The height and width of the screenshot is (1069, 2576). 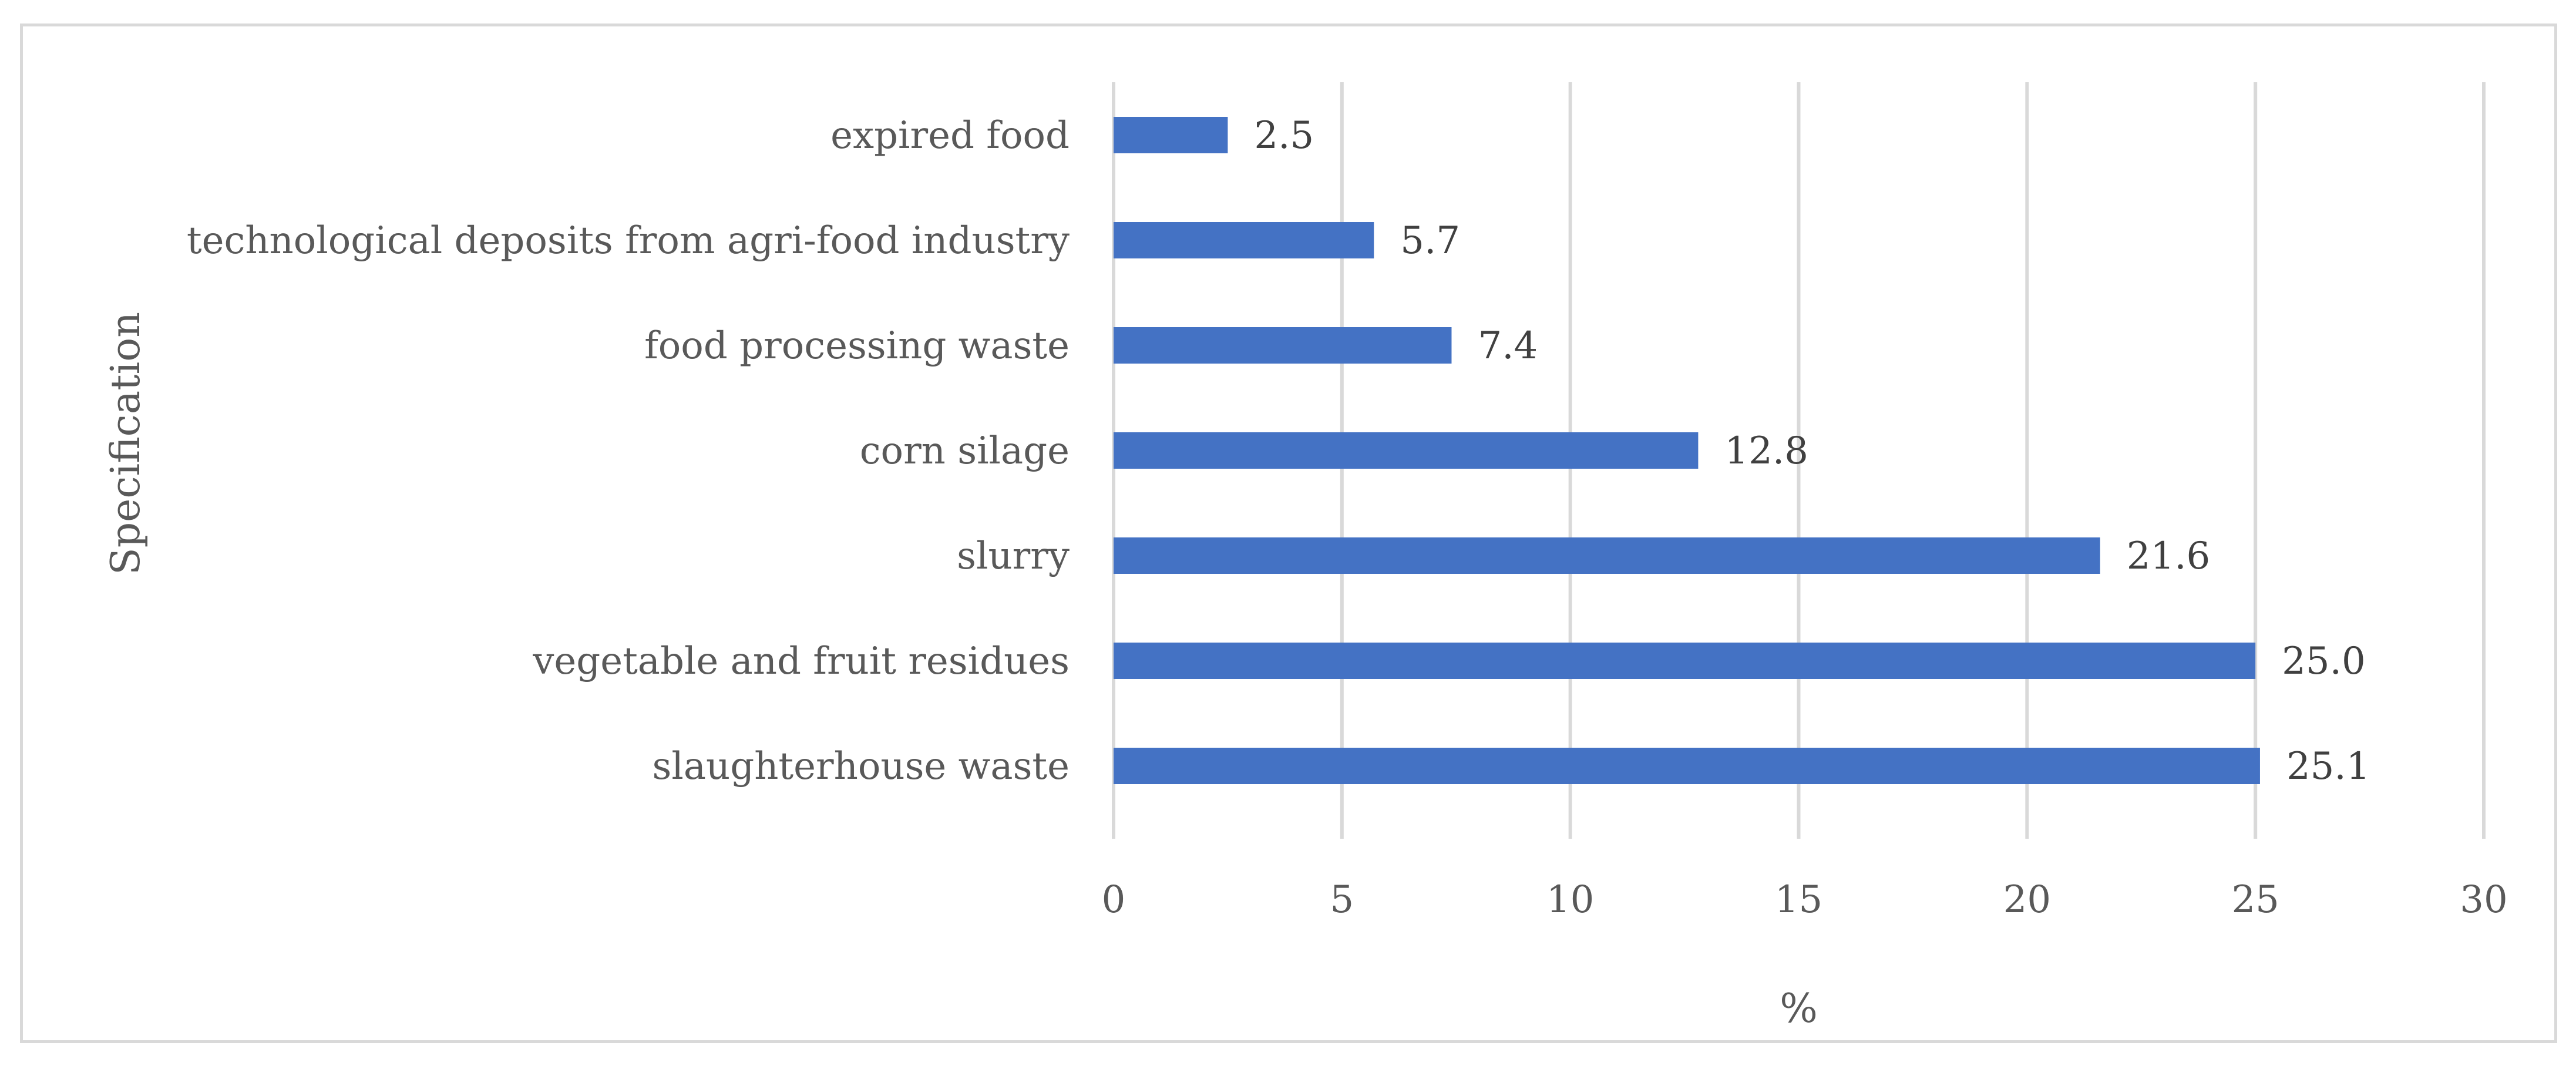 I want to click on data-label: 2.5, so click(x=1284, y=135).